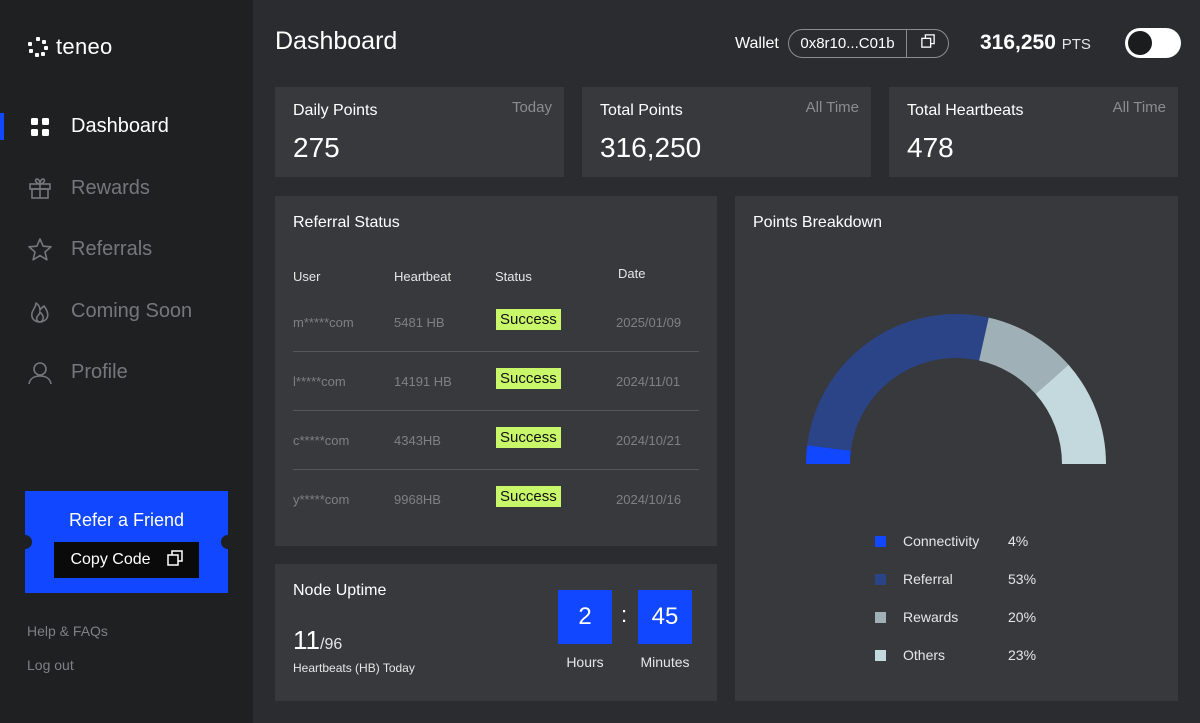 The height and width of the screenshot is (723, 1200). Describe the element at coordinates (1070, 414) in the screenshot. I see `gauge-segment-others` at that location.